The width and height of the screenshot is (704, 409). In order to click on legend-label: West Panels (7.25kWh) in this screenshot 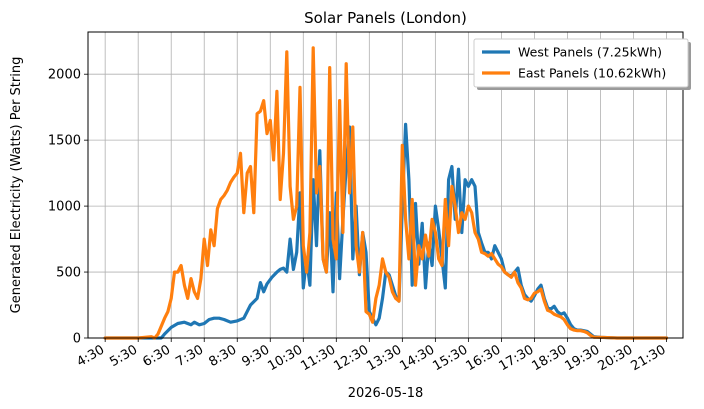, I will do `click(590, 52)`.